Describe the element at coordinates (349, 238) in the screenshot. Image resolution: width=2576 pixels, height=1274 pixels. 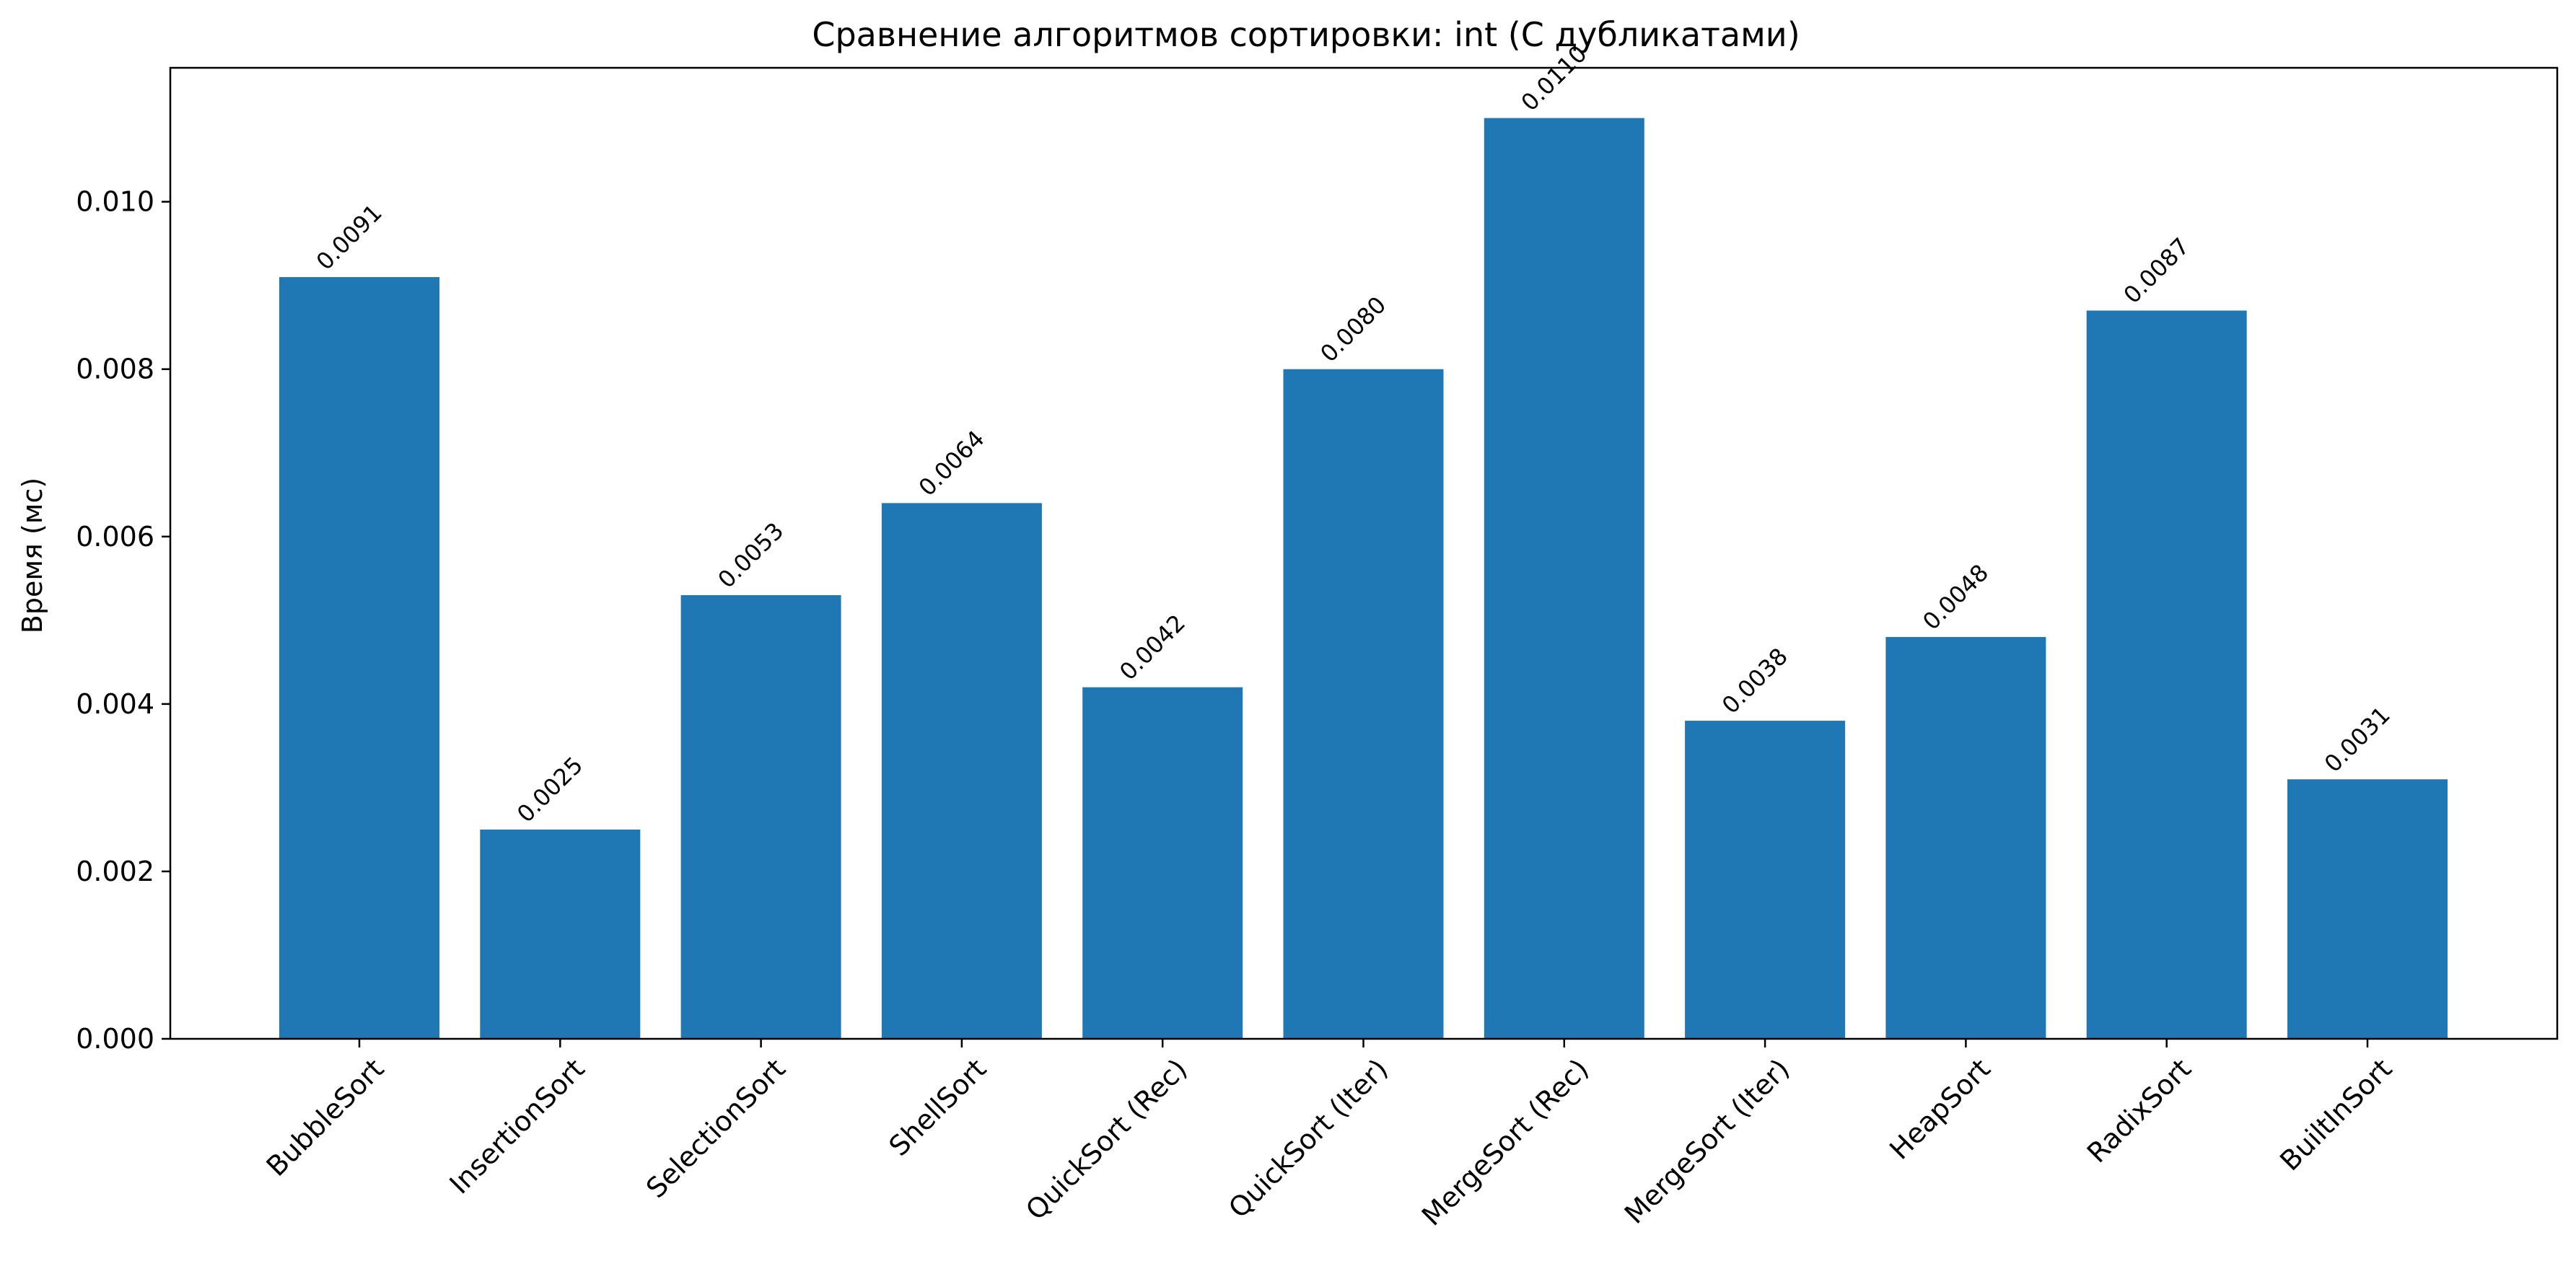
I see `data-label: 0.0091` at that location.